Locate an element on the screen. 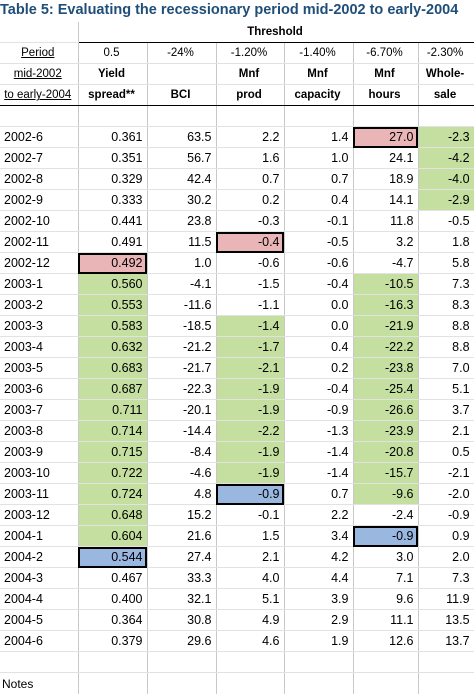 The image size is (474, 694). table-row: 2002-6 0.361 63.5 2.2 1.4 27.0 -2.3 is located at coordinates (237, 137).